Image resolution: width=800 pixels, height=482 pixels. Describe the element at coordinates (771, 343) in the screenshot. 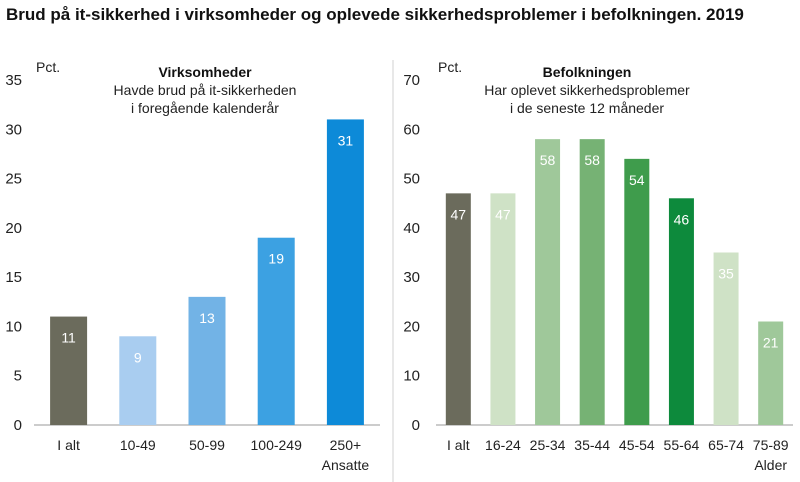

I see `bar-value-label: 21` at that location.